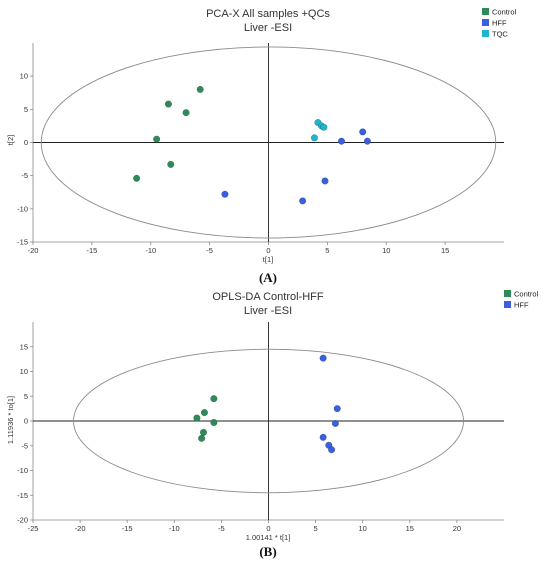 The height and width of the screenshot is (564, 550). I want to click on pca-legend-swatch-hff, so click(485, 22).